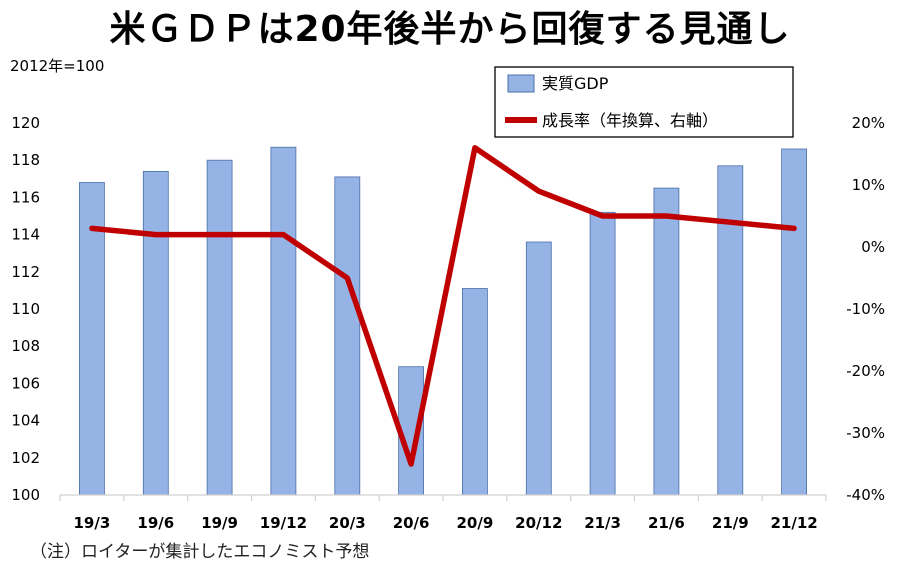  I want to click on x-category-label: 21/3, so click(602, 523).